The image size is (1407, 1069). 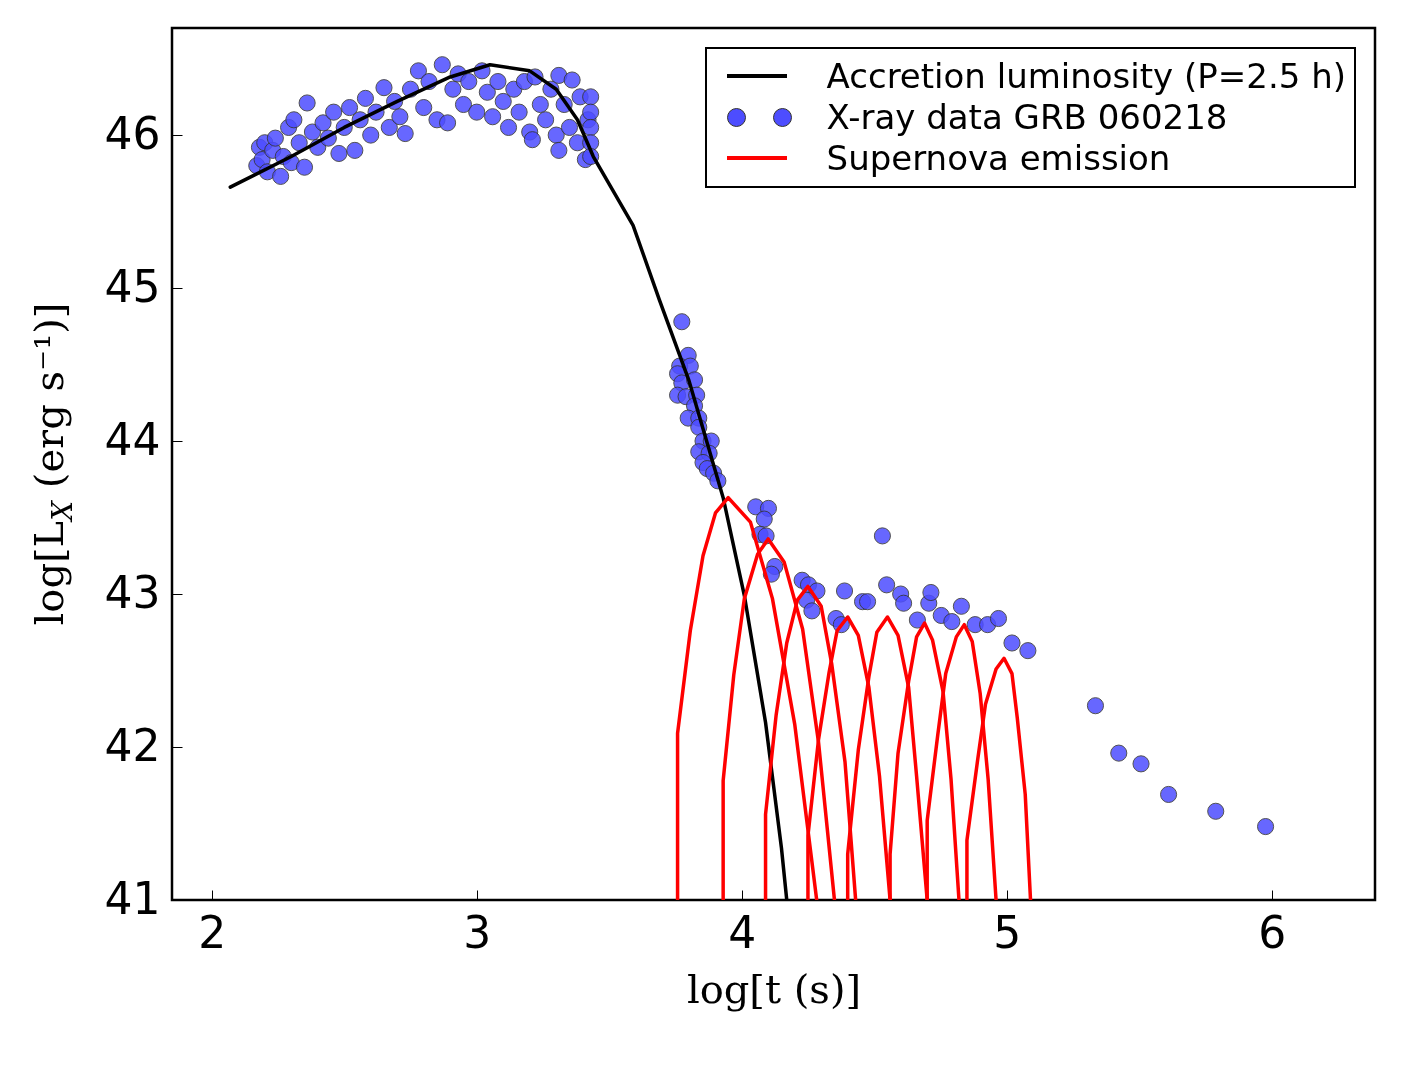 I want to click on x-tick-label: 4, so click(x=742, y=932).